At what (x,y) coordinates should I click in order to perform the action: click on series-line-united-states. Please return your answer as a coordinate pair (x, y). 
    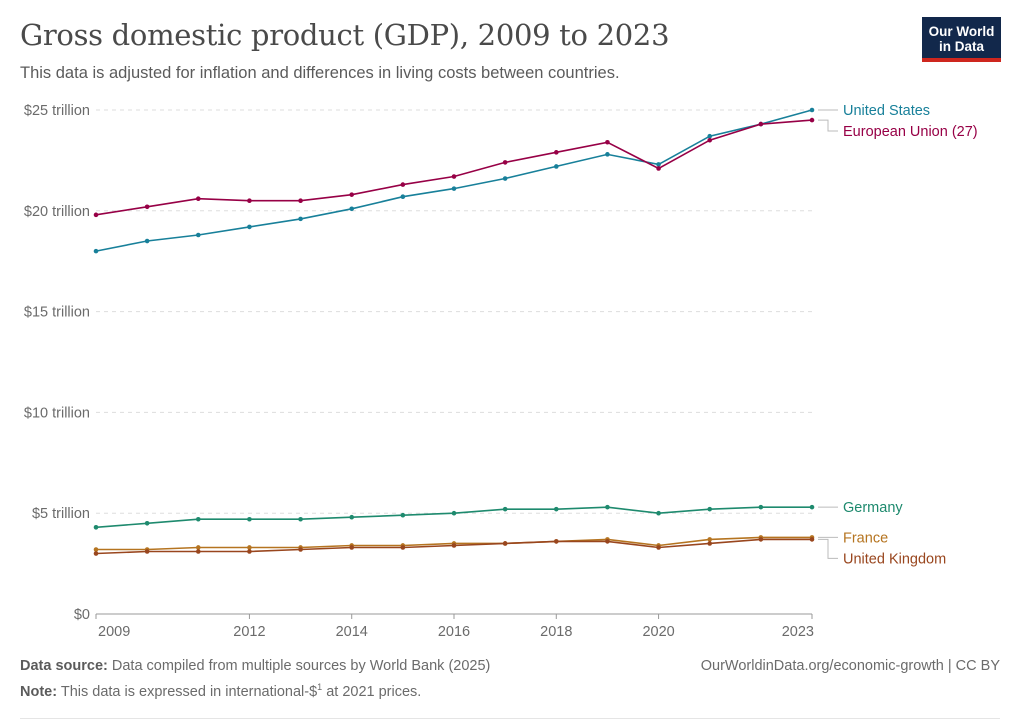
    Looking at the image, I should click on (454, 180).